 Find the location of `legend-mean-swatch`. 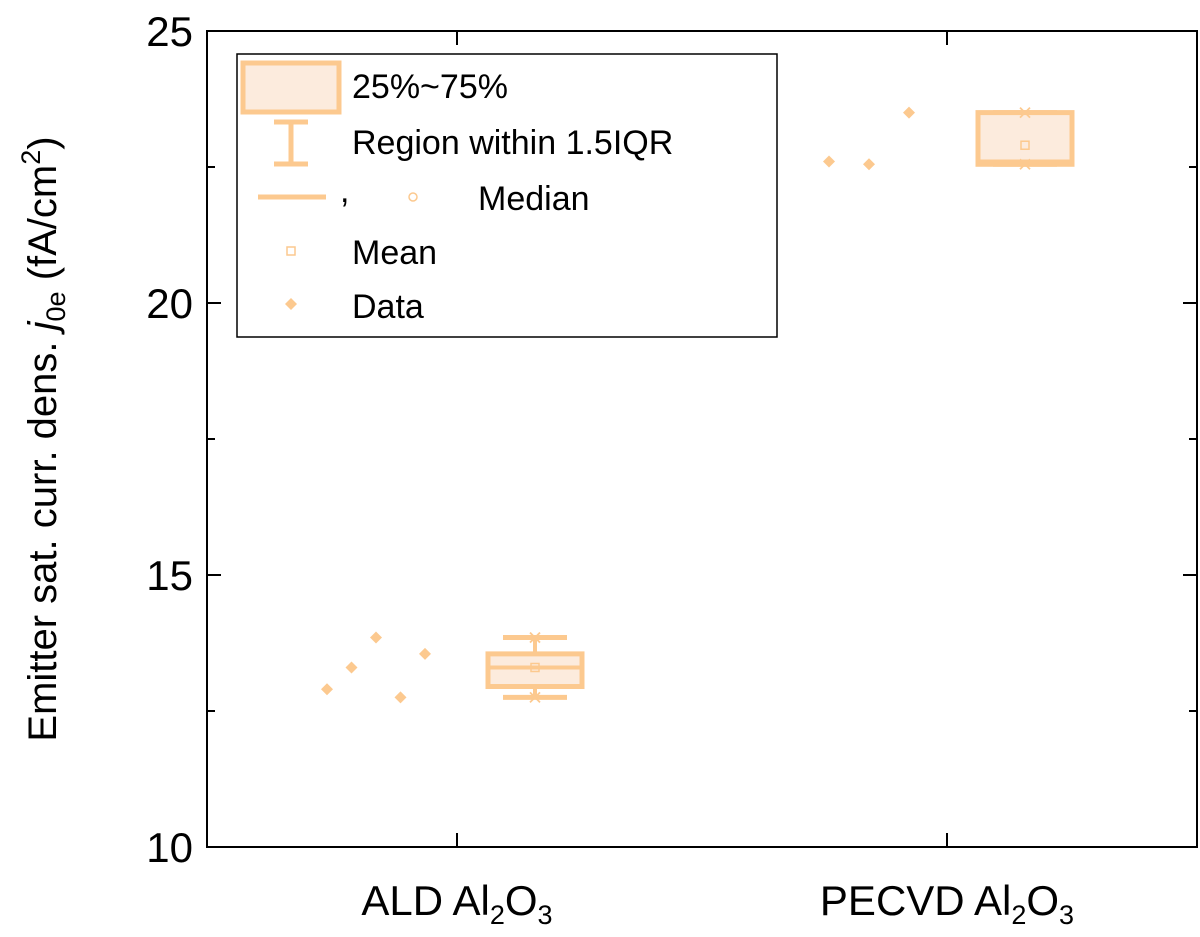

legend-mean-swatch is located at coordinates (291, 251).